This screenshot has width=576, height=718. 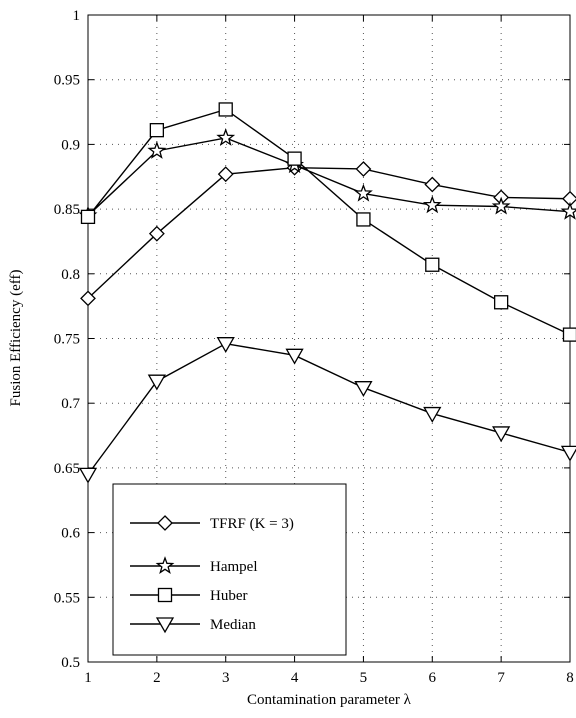 What do you see at coordinates (70, 145) in the screenshot?
I see `y-tick-label: 0.9` at bounding box center [70, 145].